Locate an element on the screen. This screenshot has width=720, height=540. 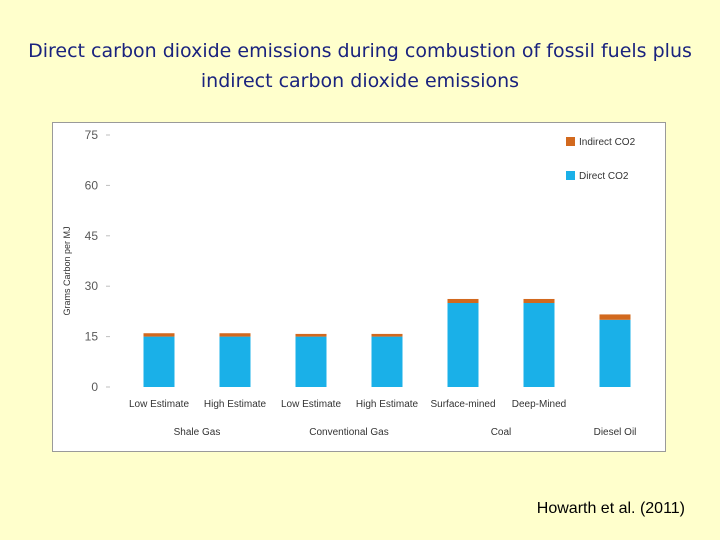
category-label: Surface-mined is located at coordinates (462, 404).